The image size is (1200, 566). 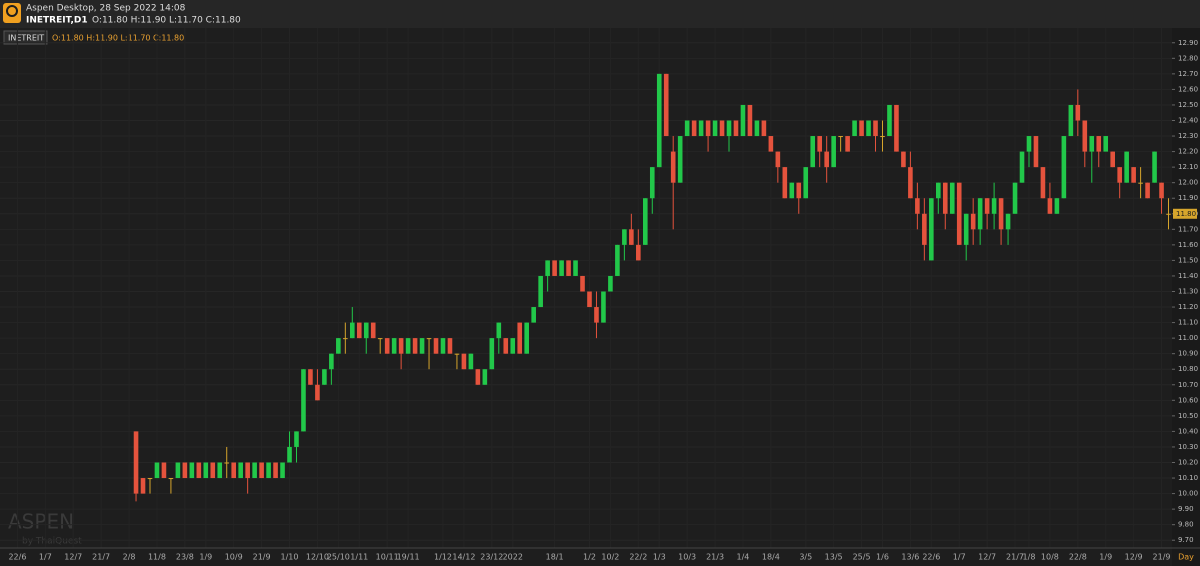 I want to click on y-tick-label: 9.70, so click(x=1186, y=540).